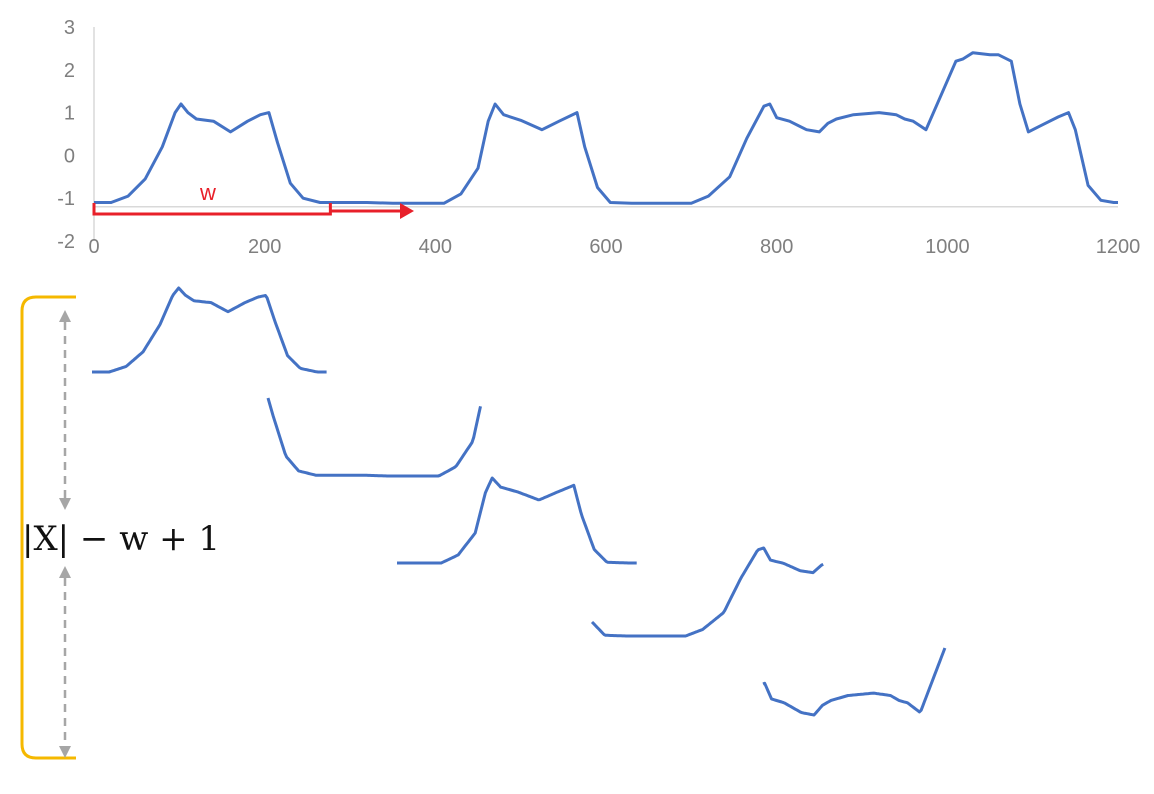  Describe the element at coordinates (65, 752) in the screenshot. I see `lower-arrowhead-bottom` at that location.